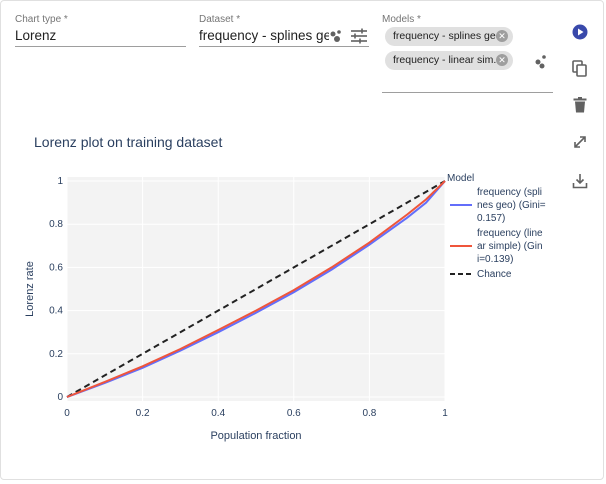 The image size is (606, 484). I want to click on delete-icon, so click(580, 107).